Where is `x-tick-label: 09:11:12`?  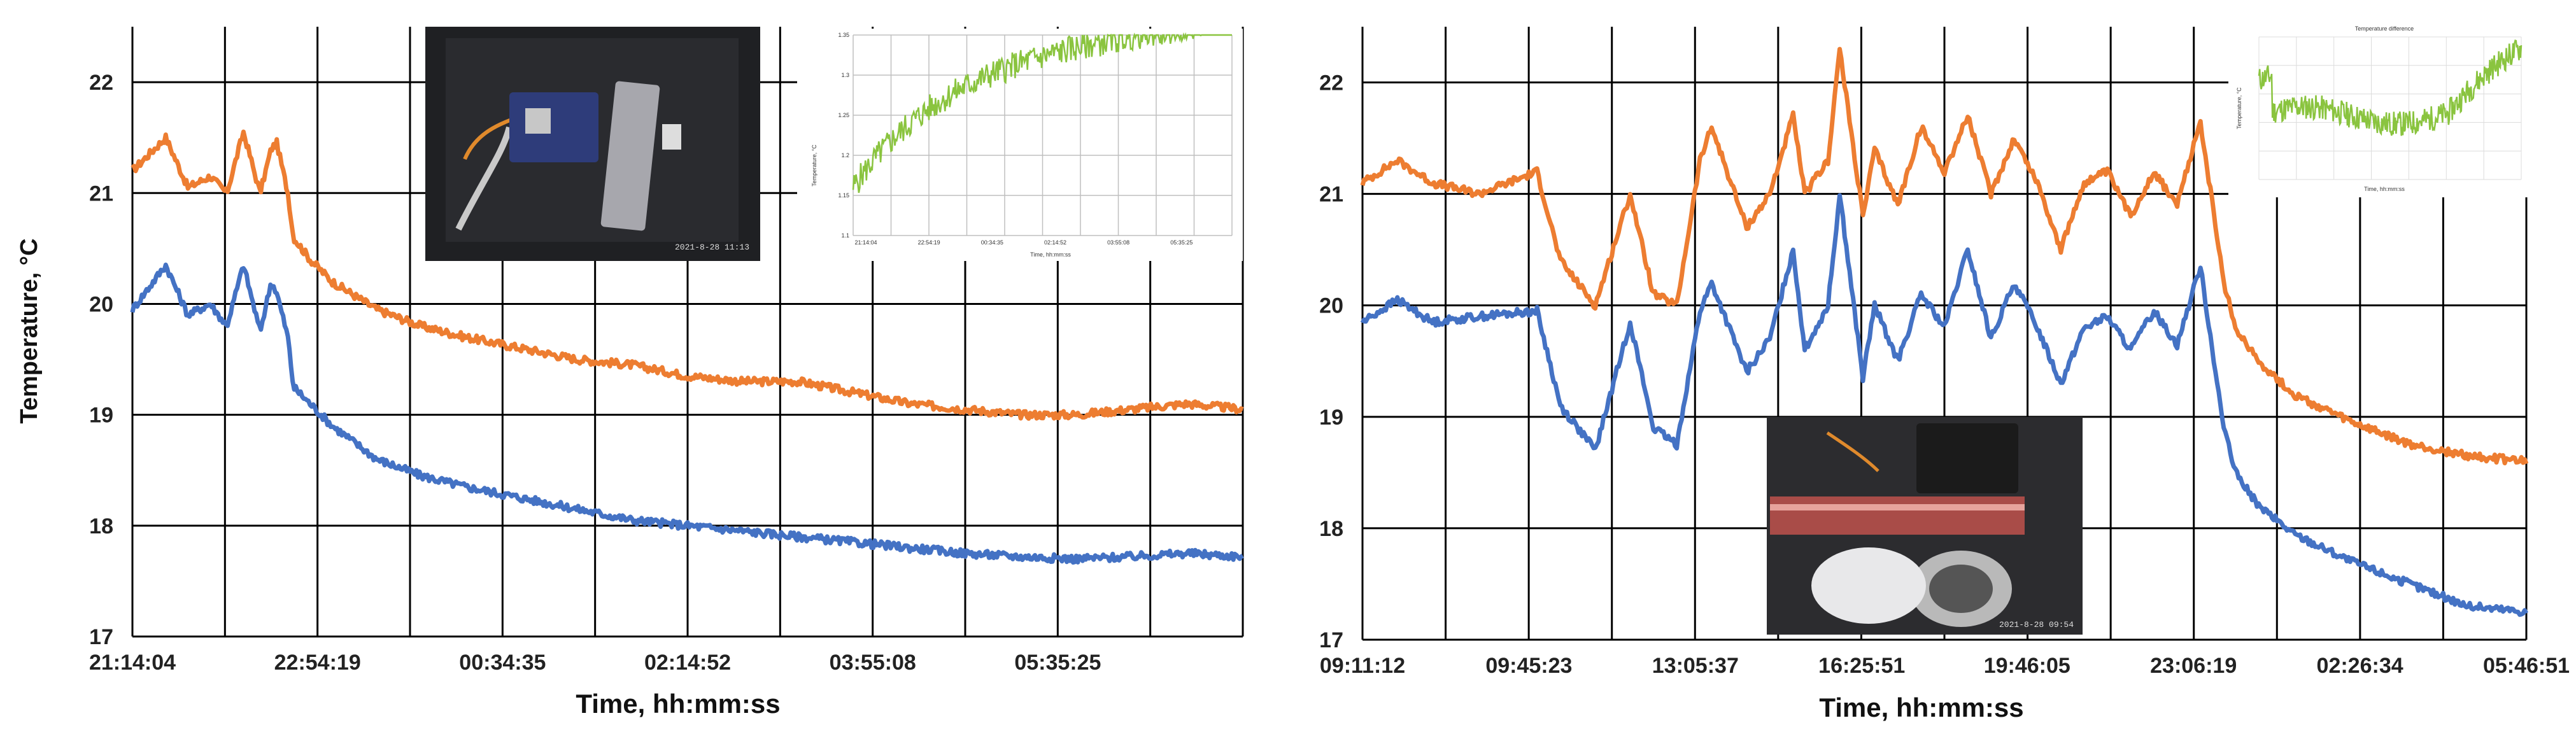
x-tick-label: 09:11:12 is located at coordinates (1362, 666).